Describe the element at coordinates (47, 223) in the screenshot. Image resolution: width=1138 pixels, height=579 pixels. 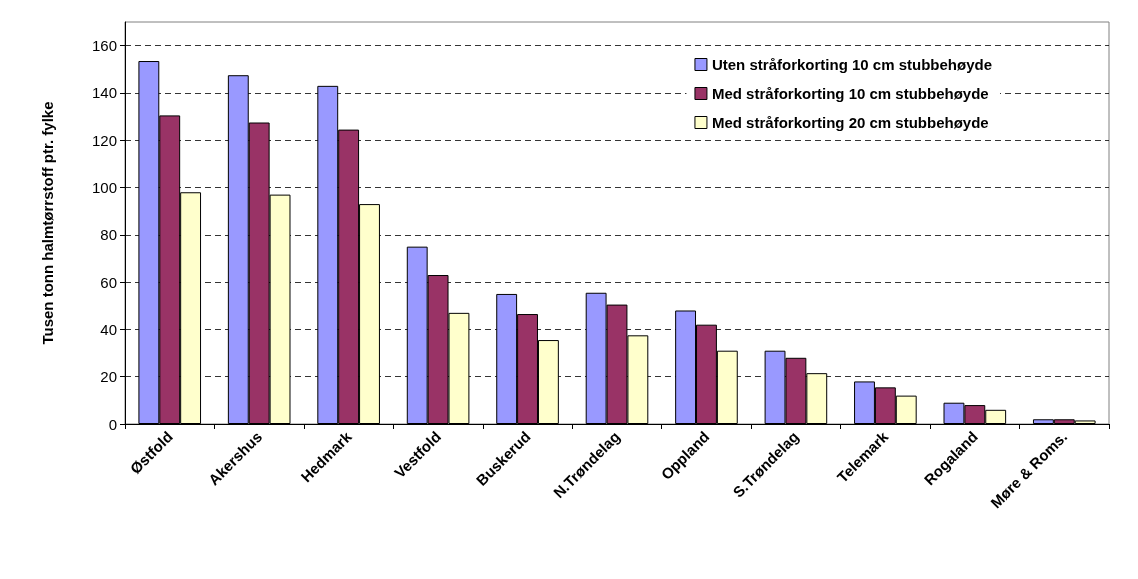
I see `y-axis-title: Tusen tonn halmtørrstoff ptr. fylke` at that location.